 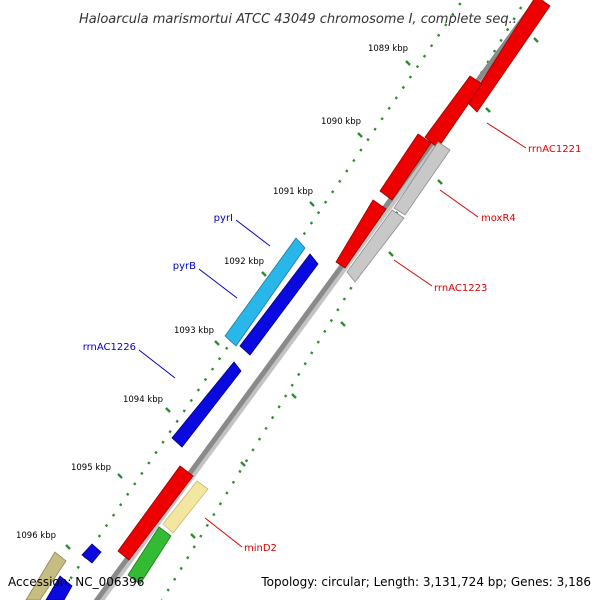 I want to click on tick-label-1091: 1091 kbp, so click(x=293, y=192).